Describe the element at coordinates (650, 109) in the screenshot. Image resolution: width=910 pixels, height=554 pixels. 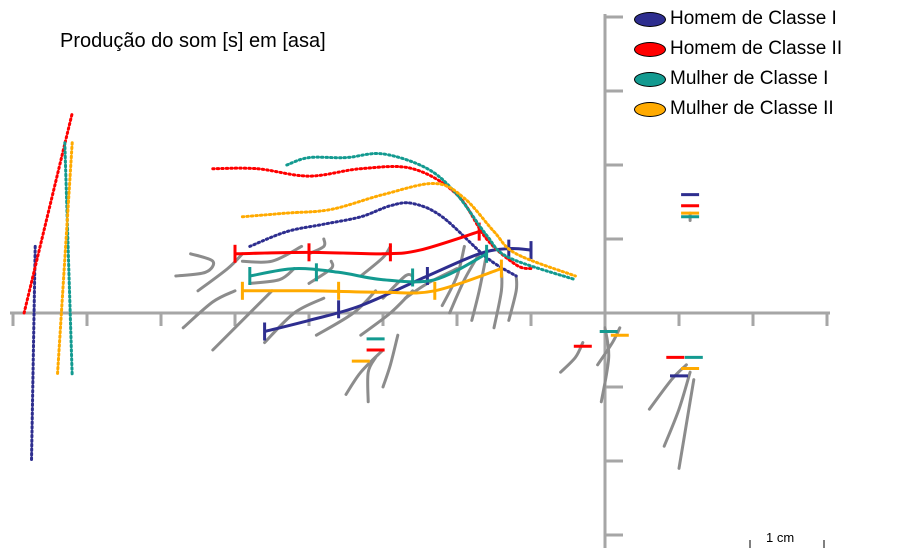
I see `legend-swatch-mulher-classe-ii` at that location.